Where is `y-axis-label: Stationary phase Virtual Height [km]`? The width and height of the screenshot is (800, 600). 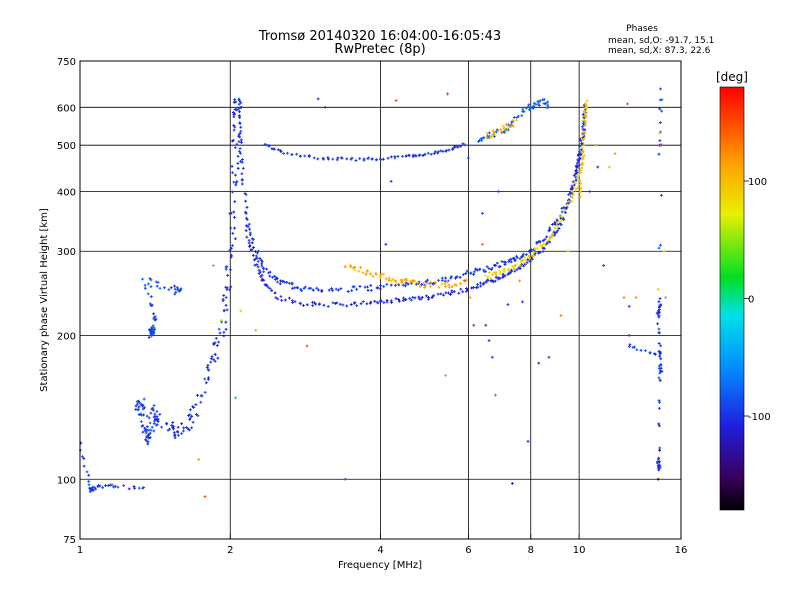 y-axis-label: Stationary phase Virtual Height [km] is located at coordinates (44, 300).